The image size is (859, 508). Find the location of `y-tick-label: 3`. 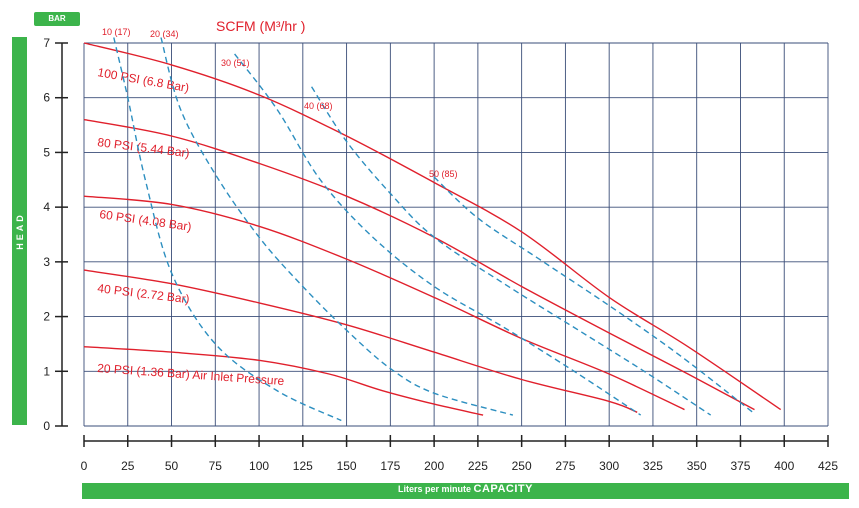

y-tick-label: 3 is located at coordinates (46, 262).